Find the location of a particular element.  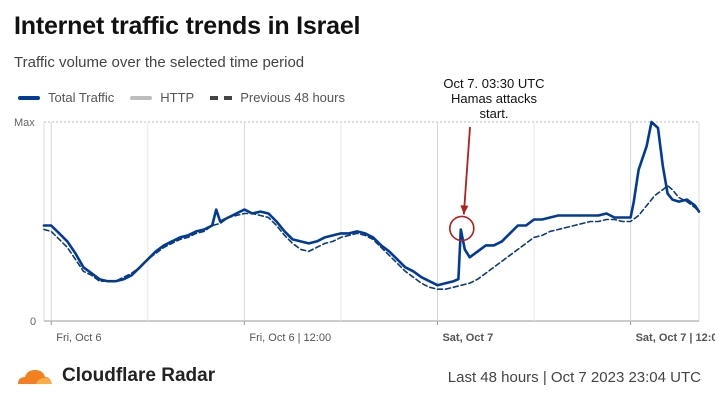

time-range-text: Last 48 hours | Oct 7 2023 23:04 UTC is located at coordinates (574, 377).